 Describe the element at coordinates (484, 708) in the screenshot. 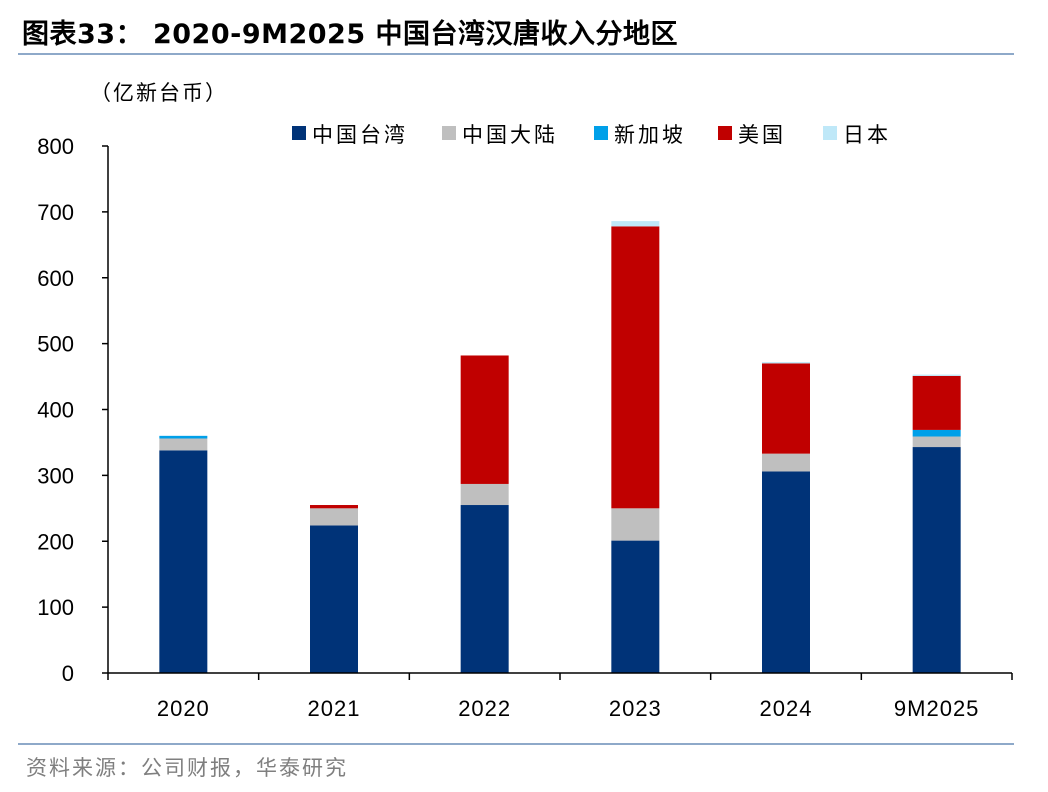

I see `x-tick-label: 2022` at that location.